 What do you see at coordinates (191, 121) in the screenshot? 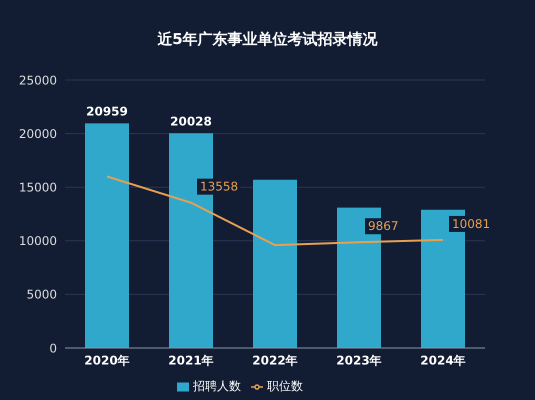
I see `data-label: 20028` at bounding box center [191, 121].